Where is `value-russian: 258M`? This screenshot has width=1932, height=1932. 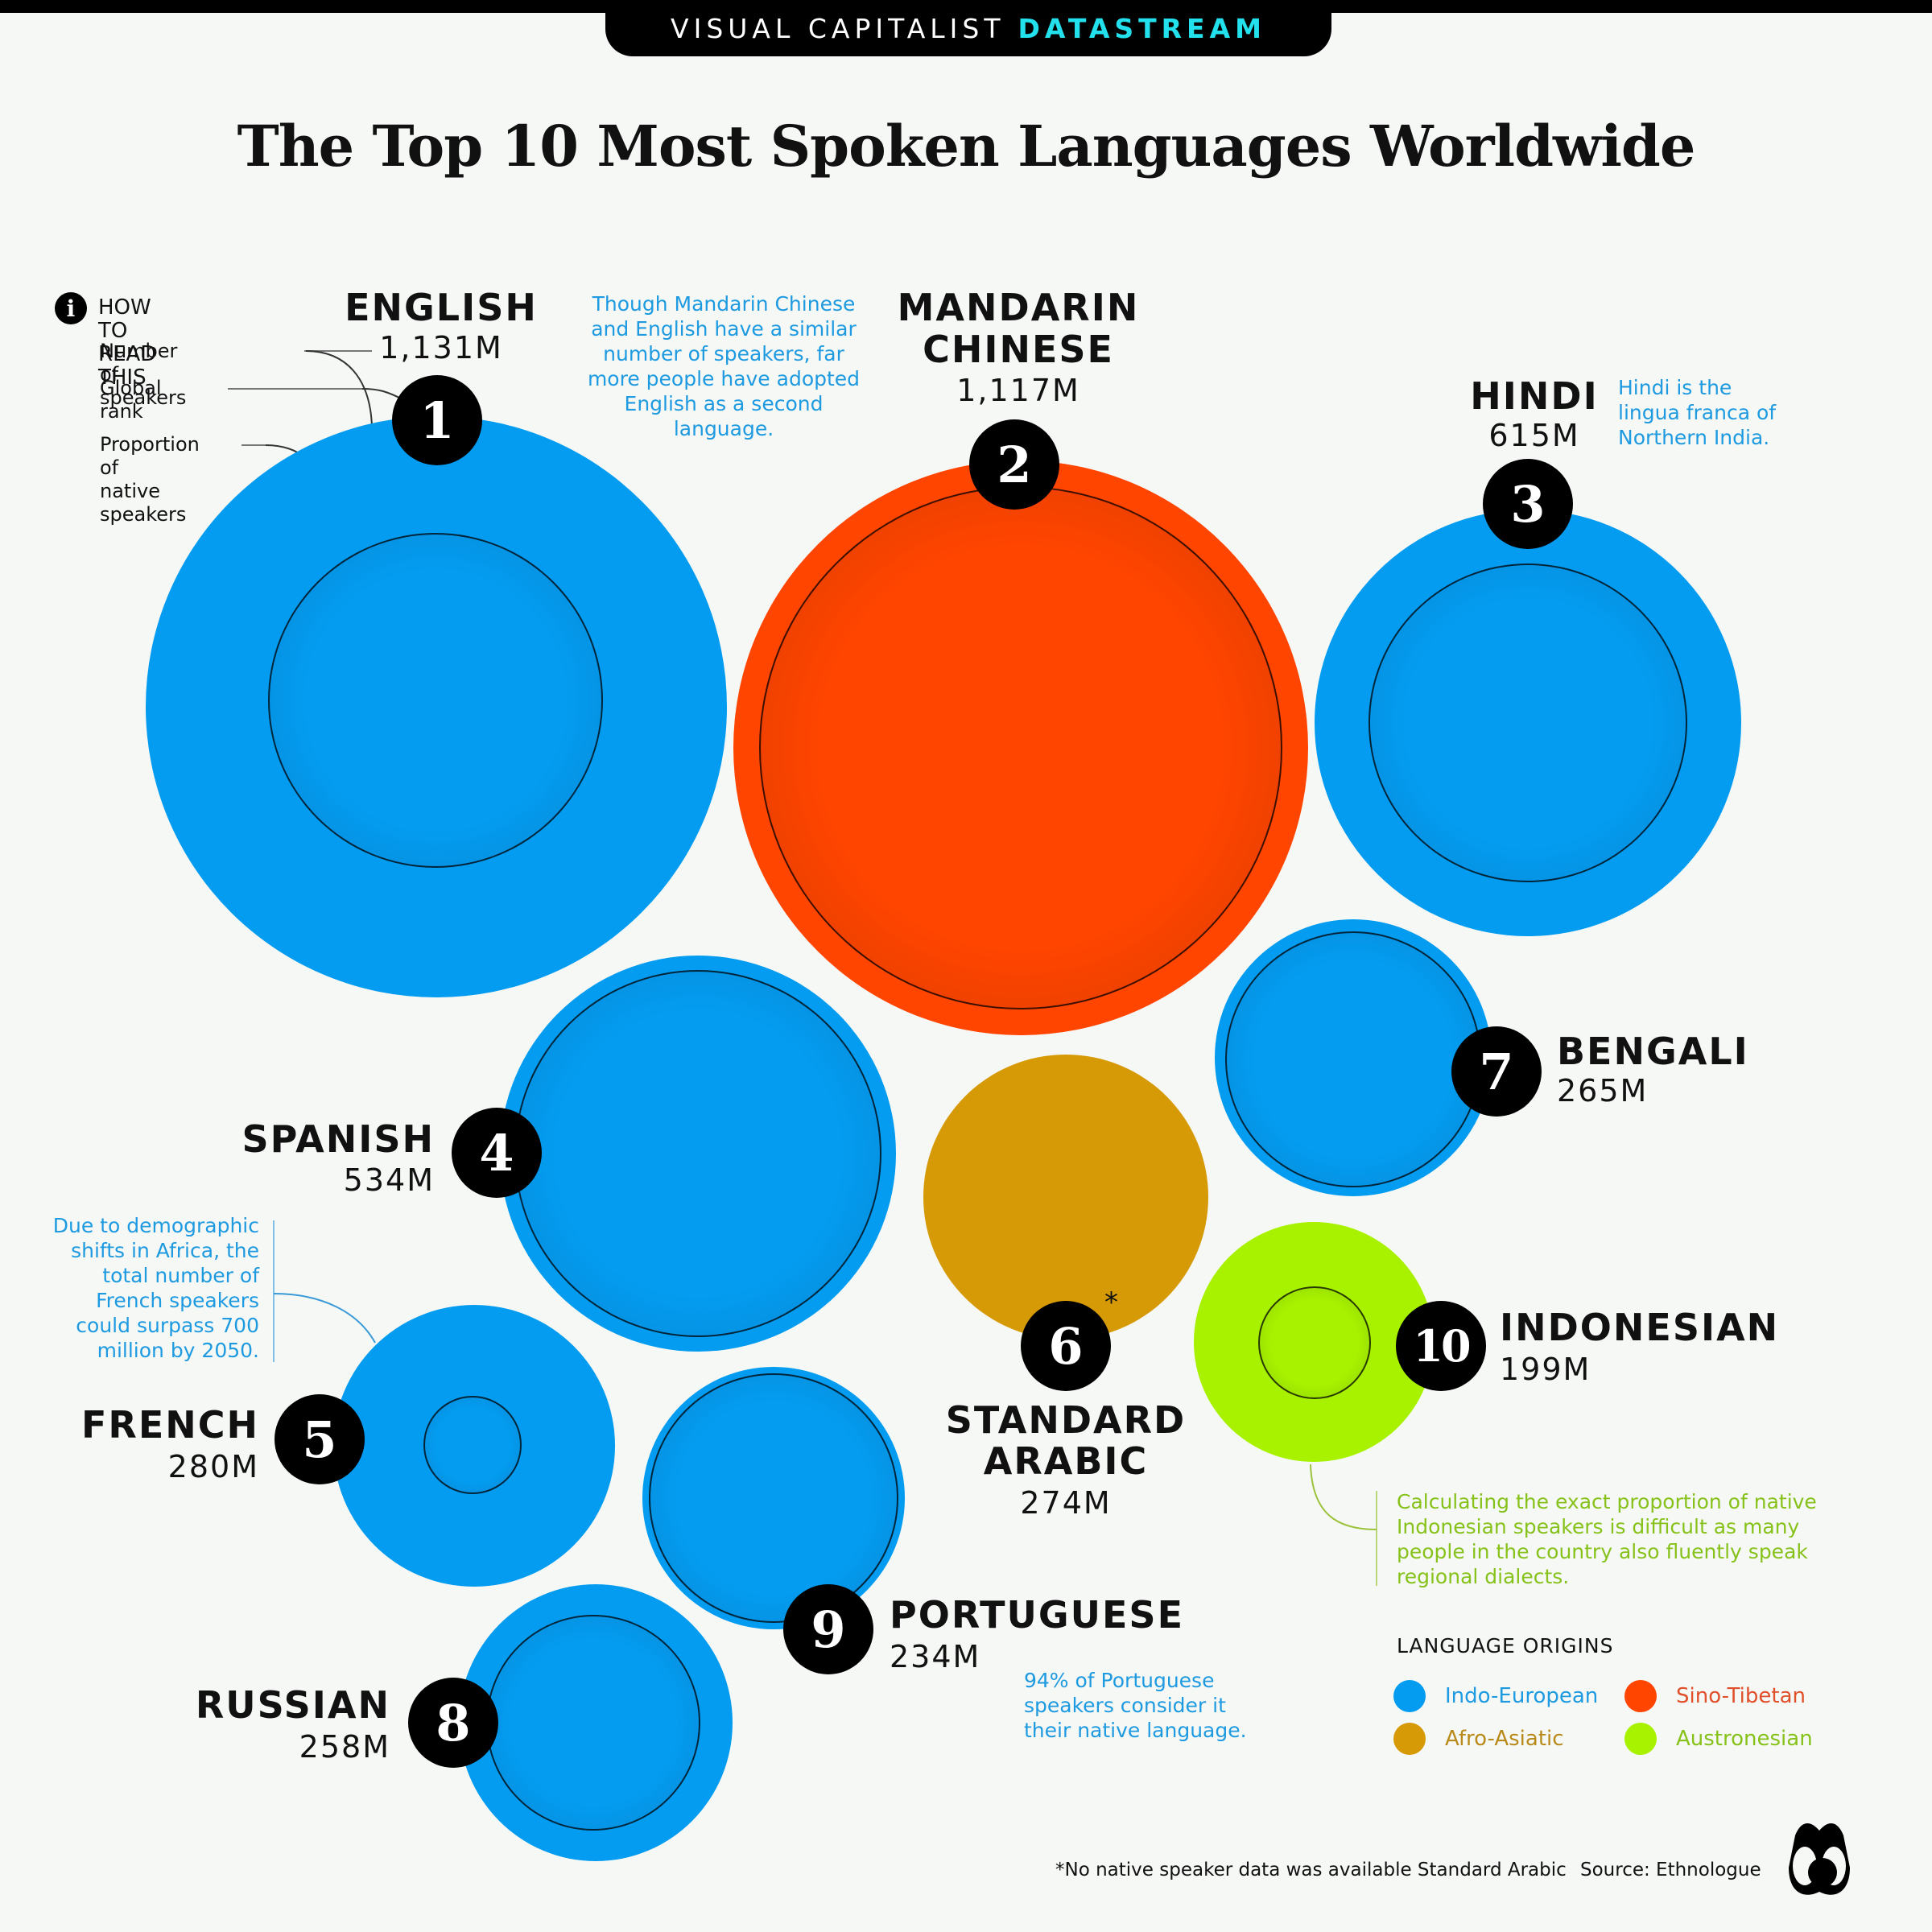 value-russian: 258M is located at coordinates (344, 1747).